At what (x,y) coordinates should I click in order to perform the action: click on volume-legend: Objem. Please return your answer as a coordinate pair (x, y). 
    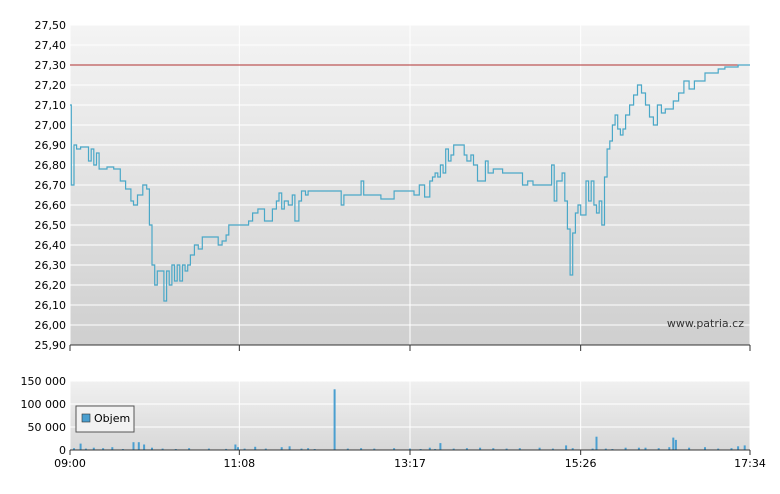
    Looking at the image, I should click on (105, 419).